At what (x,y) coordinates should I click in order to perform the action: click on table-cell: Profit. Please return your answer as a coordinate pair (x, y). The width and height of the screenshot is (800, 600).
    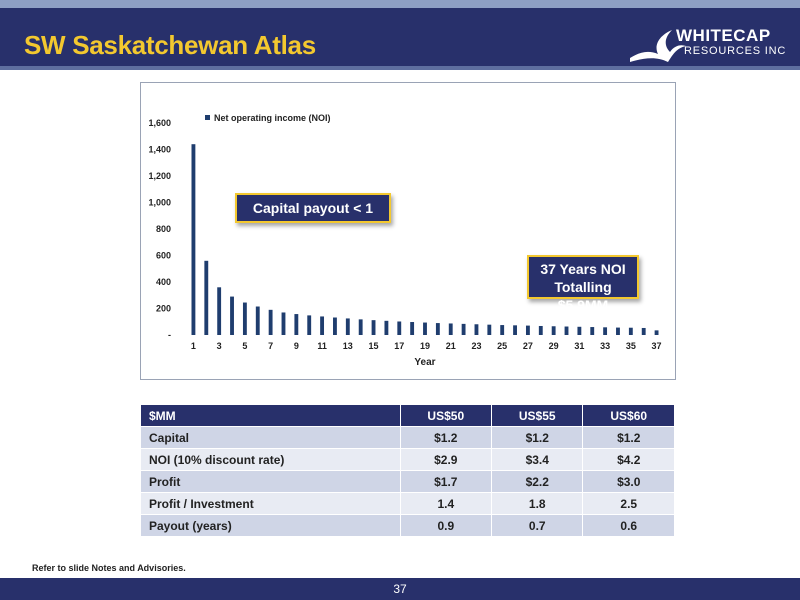
    Looking at the image, I should click on (270, 481).